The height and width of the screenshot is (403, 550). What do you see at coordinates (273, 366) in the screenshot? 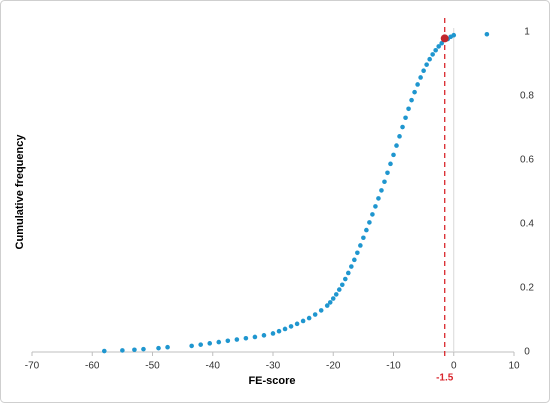
I see `x-tick-label: -30` at bounding box center [273, 366].